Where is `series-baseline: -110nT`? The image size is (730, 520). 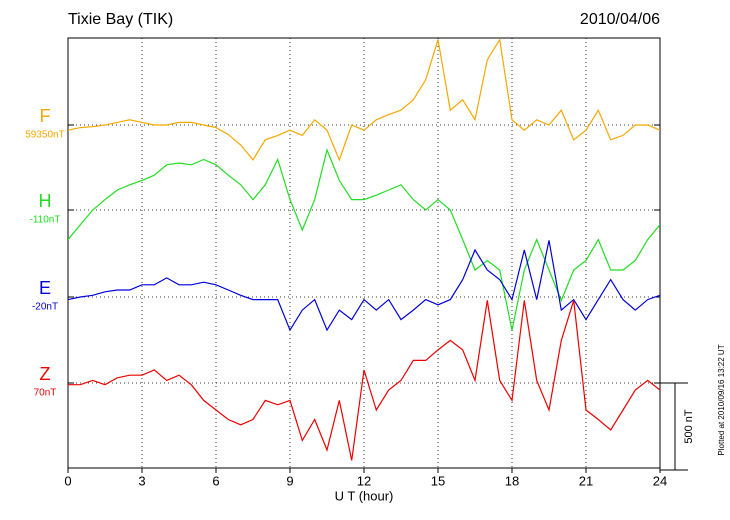
series-baseline: -110nT is located at coordinates (45, 220).